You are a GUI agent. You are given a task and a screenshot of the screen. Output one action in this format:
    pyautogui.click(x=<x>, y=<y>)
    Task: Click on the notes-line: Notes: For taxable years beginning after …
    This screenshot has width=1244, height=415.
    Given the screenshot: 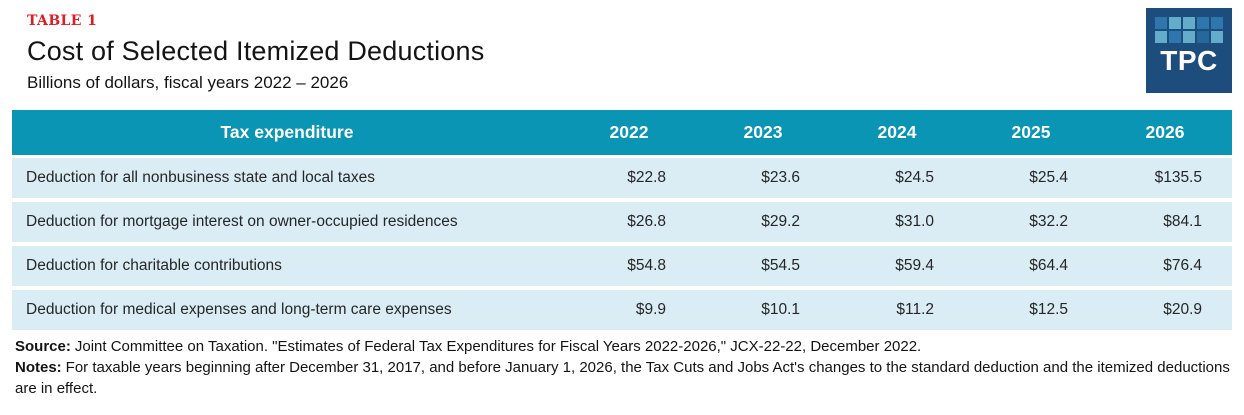 What is the action you would take?
    pyautogui.click(x=622, y=378)
    